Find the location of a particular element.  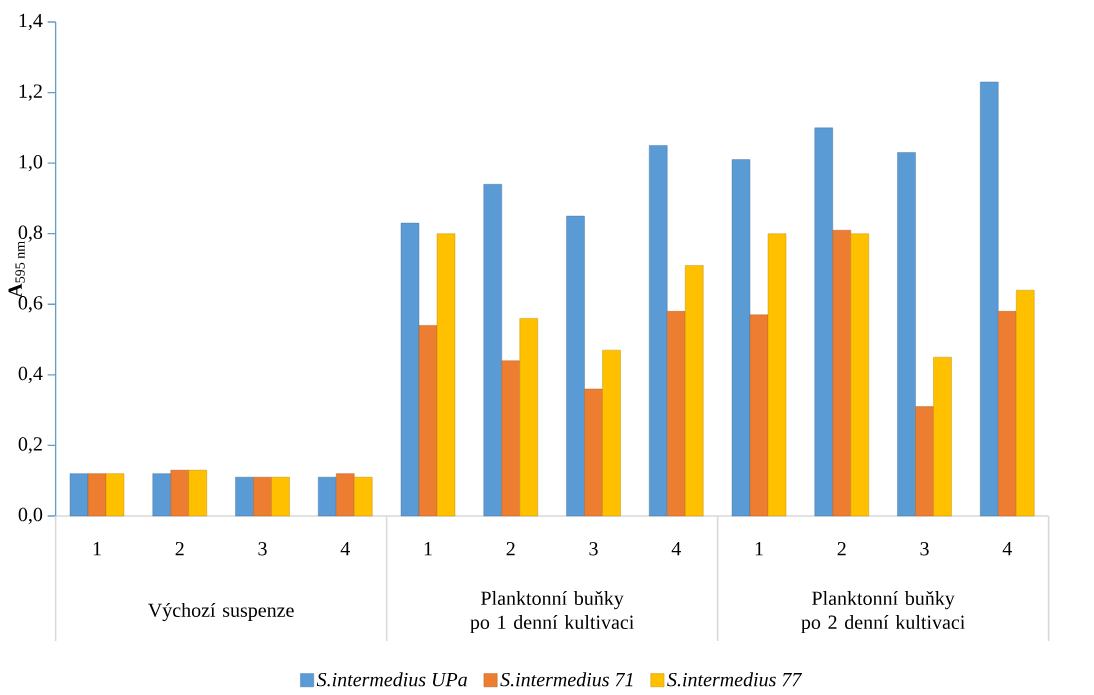

legend-label: S.intermedius 71 is located at coordinates (566, 679).